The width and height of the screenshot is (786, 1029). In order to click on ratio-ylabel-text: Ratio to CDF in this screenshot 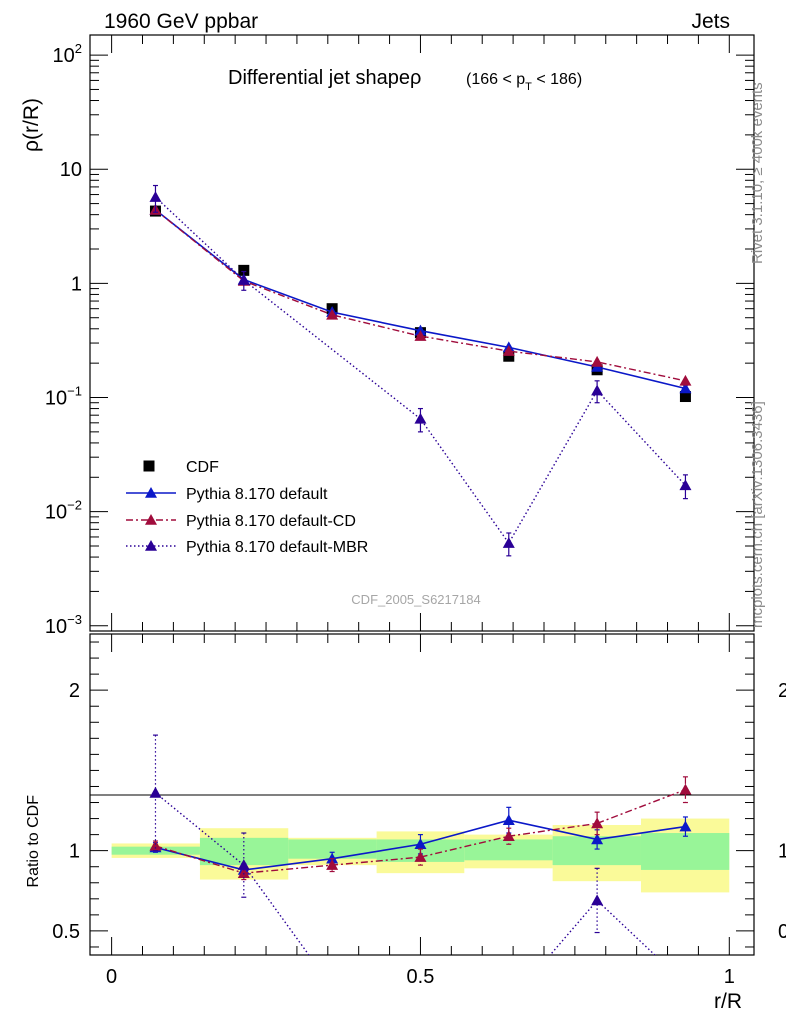, I will do `click(33, 841)`.